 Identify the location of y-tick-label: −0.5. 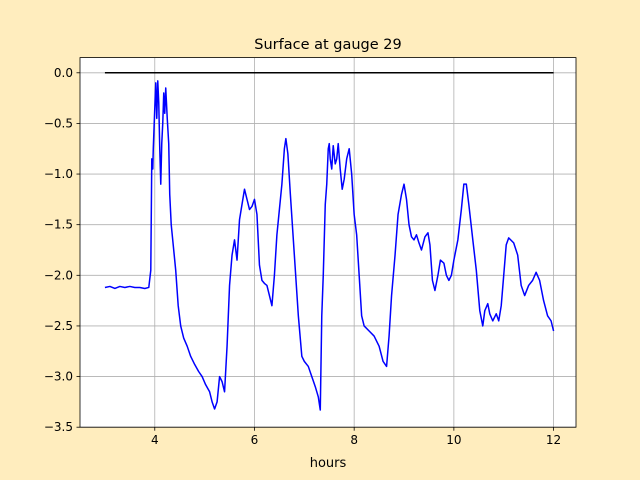
(58, 123).